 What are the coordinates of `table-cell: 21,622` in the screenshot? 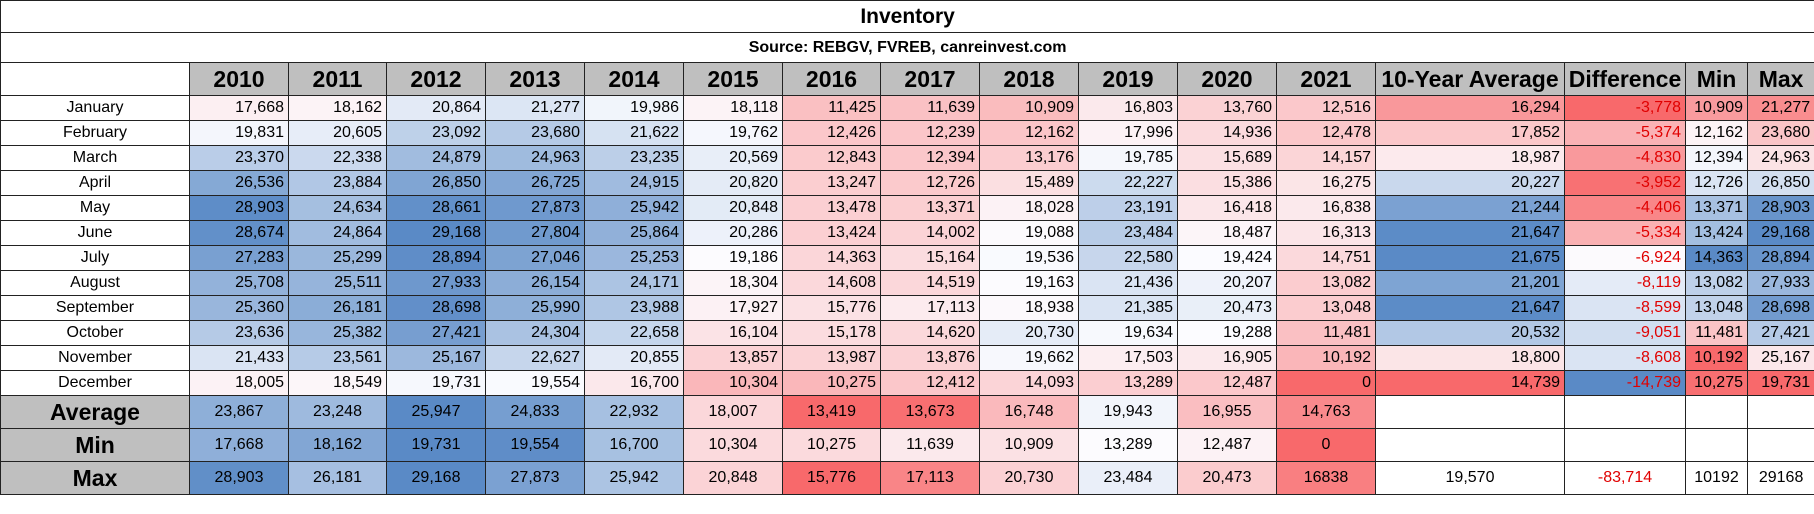 It's located at (634, 133).